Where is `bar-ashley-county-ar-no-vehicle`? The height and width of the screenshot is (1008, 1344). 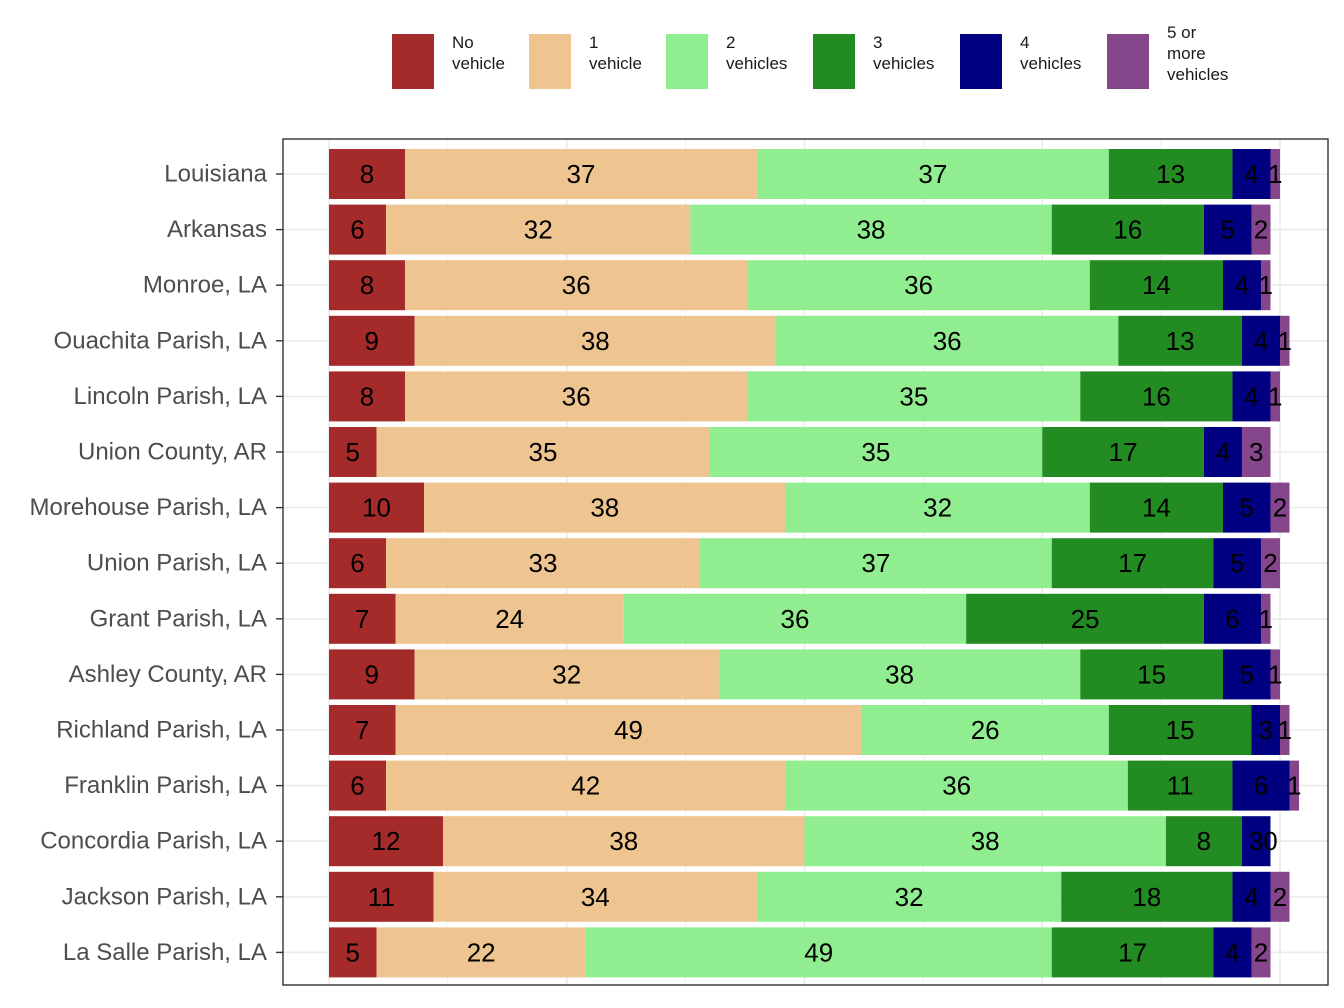 bar-ashley-county-ar-no-vehicle is located at coordinates (372, 674).